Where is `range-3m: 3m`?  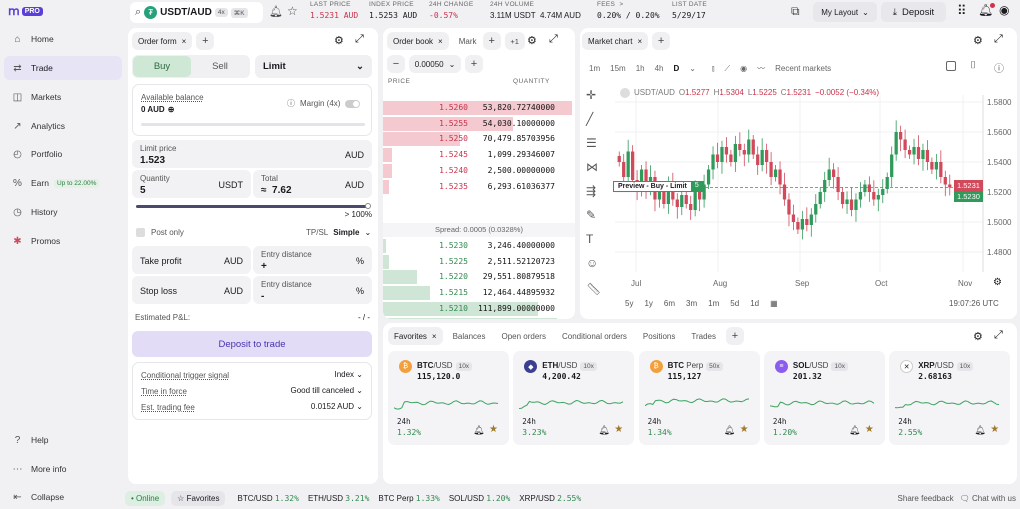
range-3m: 3m is located at coordinates (692, 303).